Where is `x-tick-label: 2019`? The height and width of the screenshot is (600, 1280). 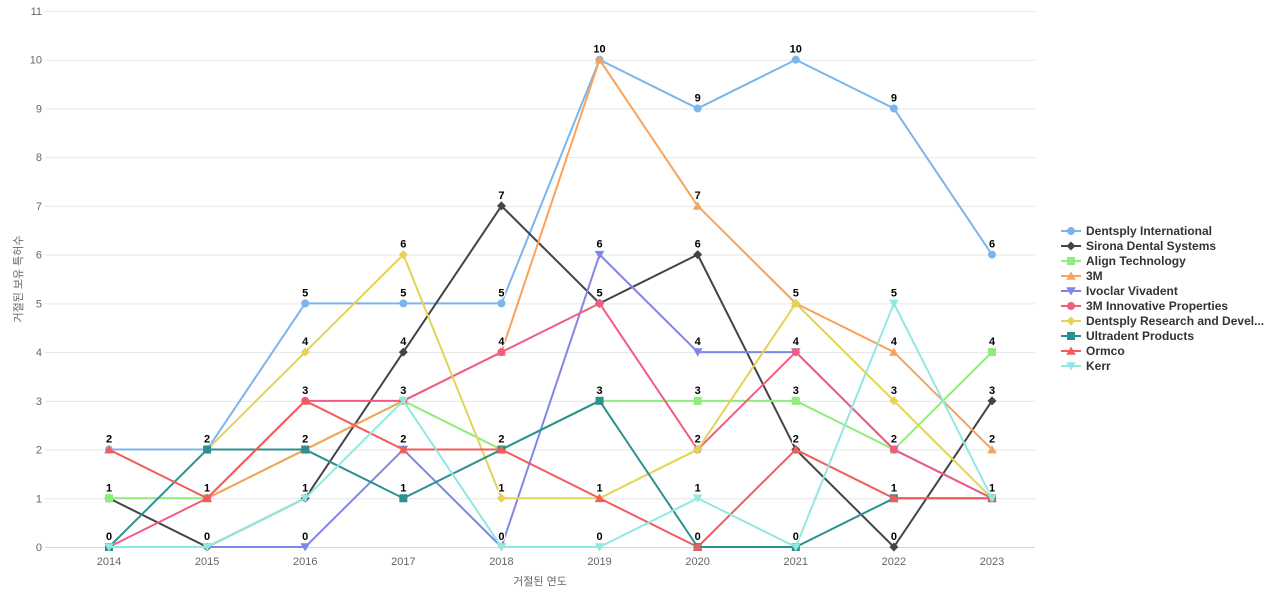
x-tick-label: 2019 is located at coordinates (599, 562).